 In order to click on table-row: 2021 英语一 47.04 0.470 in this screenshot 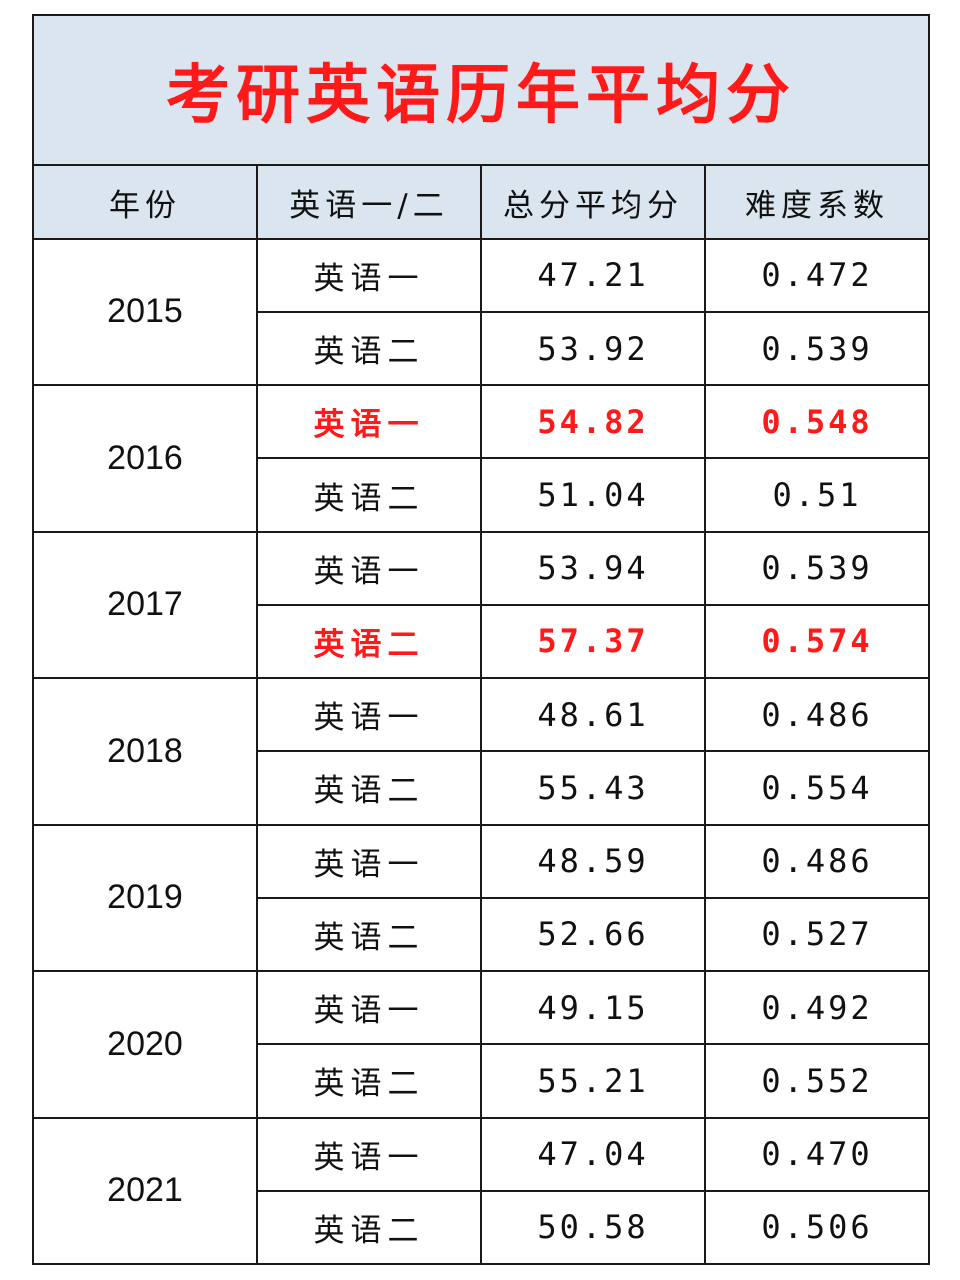, I will do `click(481, 1191)`.